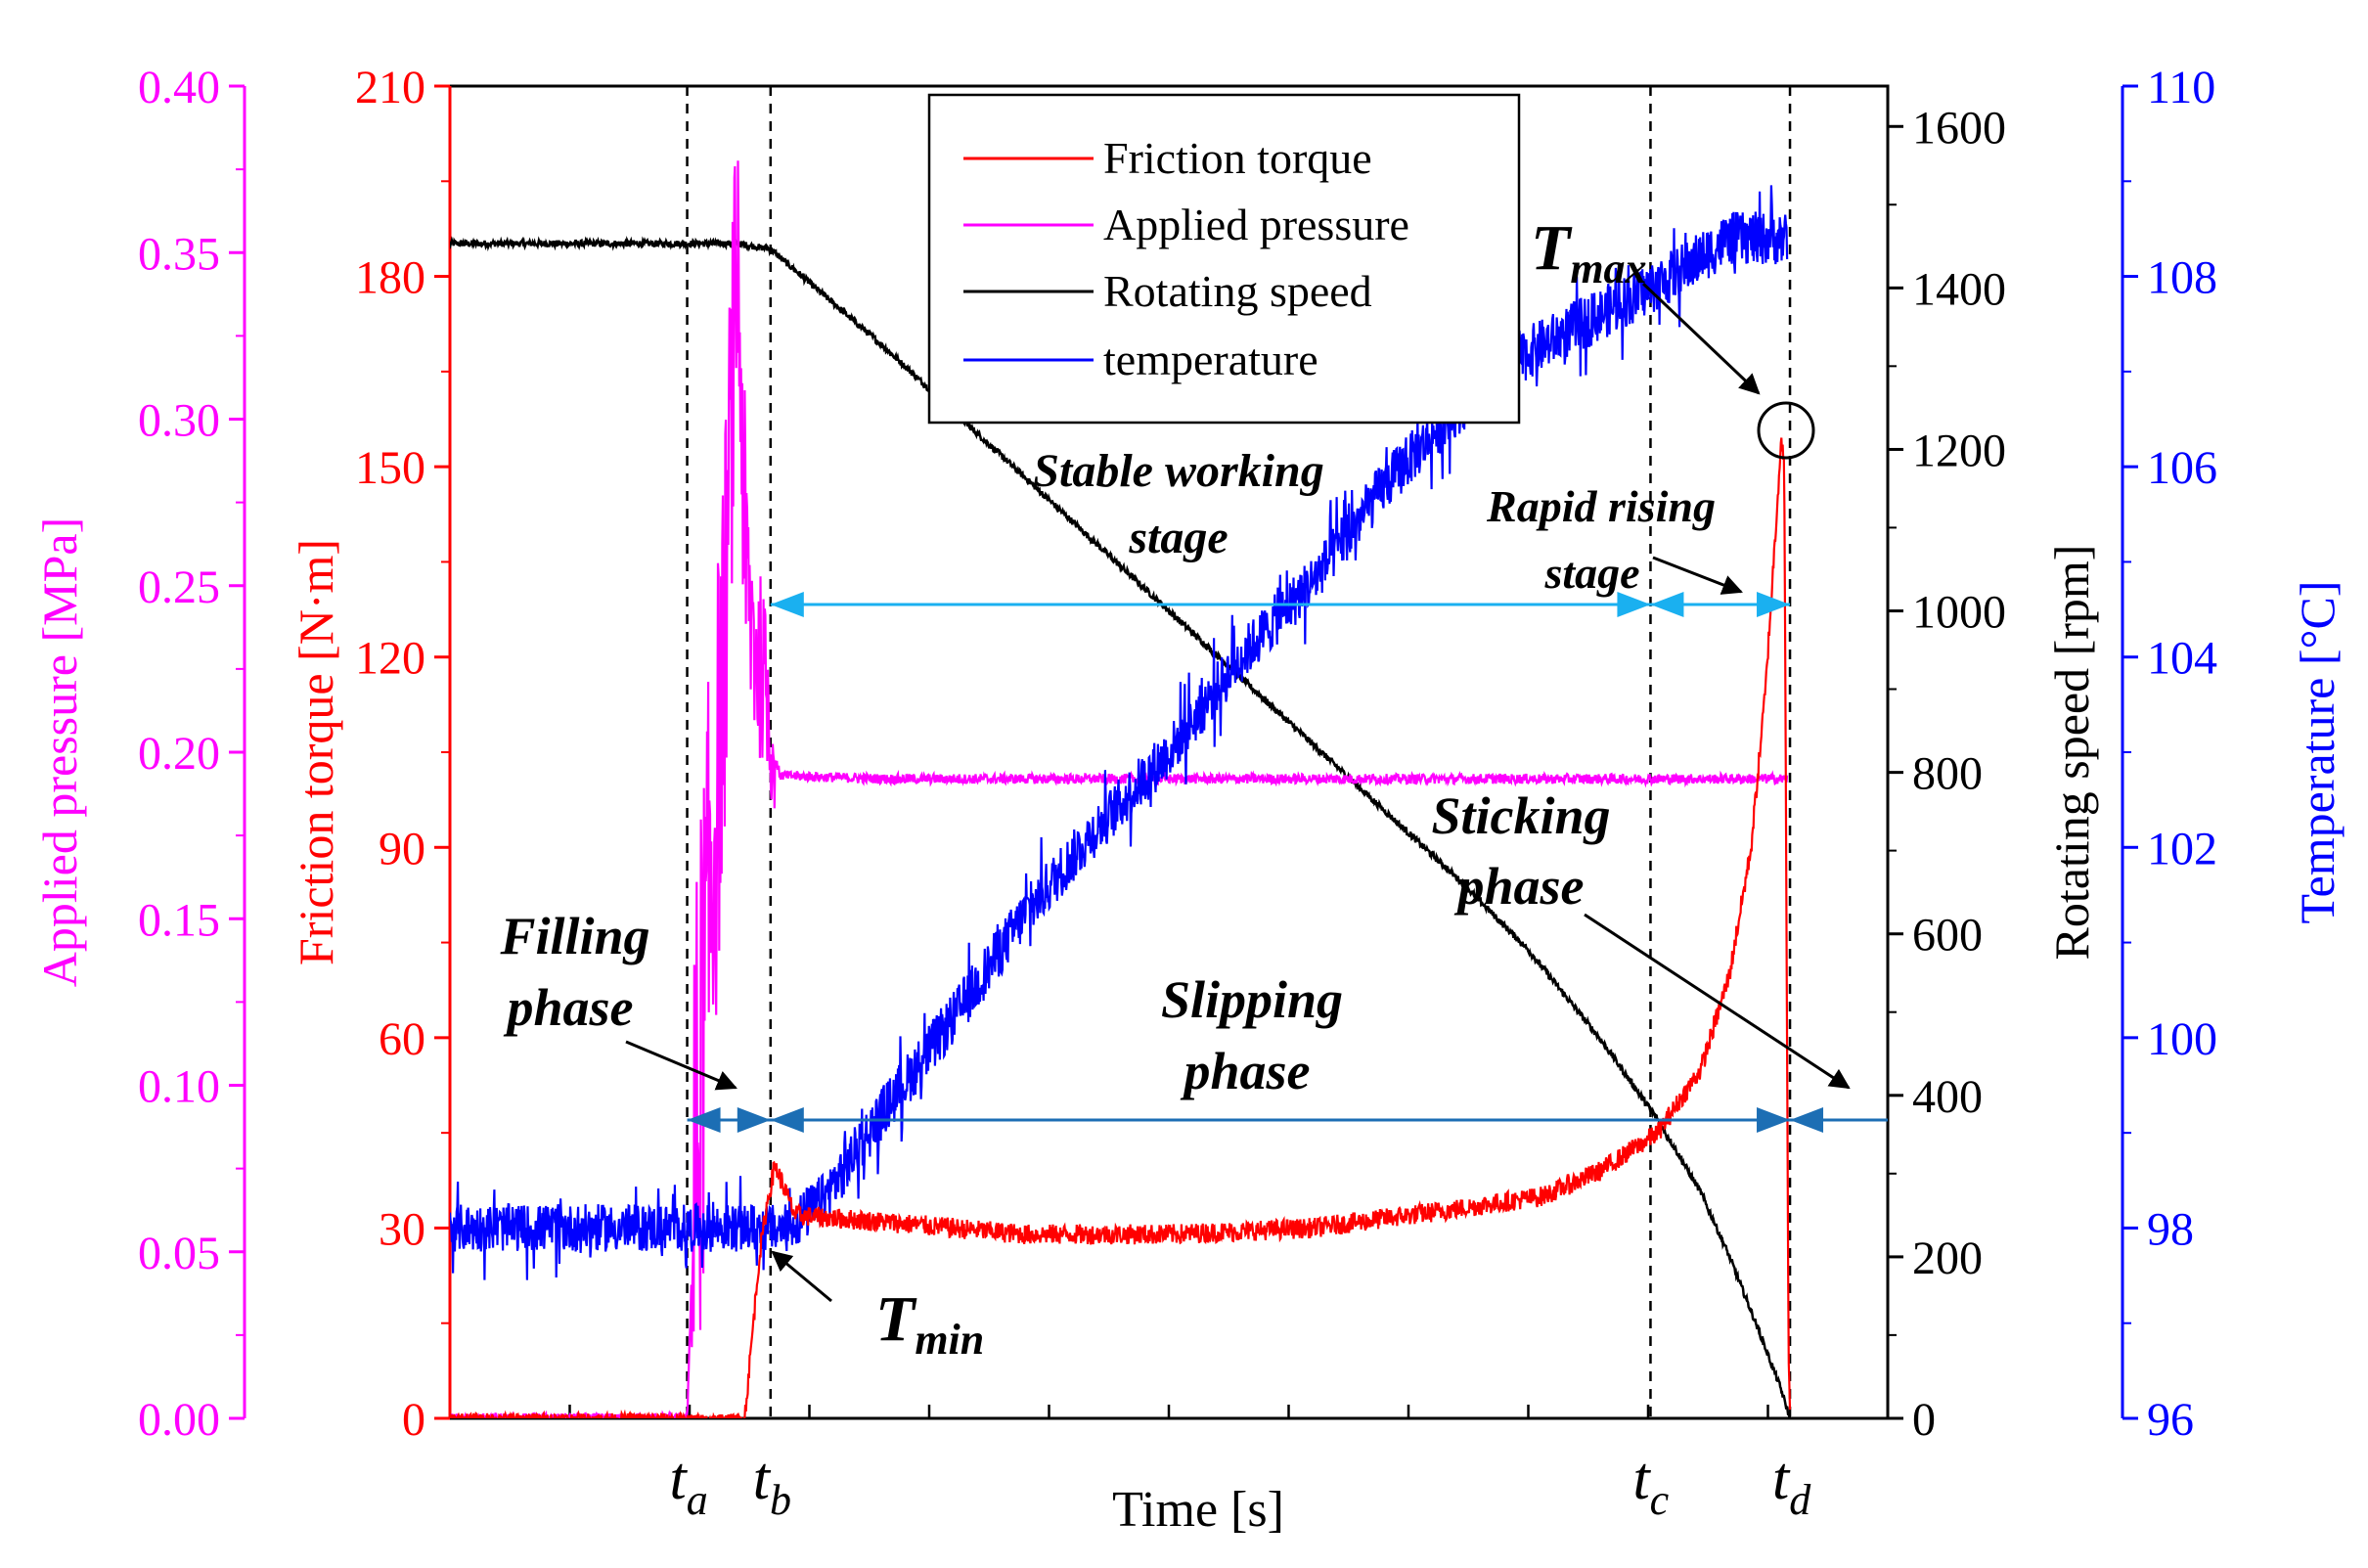 Image resolution: width=2368 pixels, height=1568 pixels. Describe the element at coordinates (390, 87) in the screenshot. I see `torque-tick-label: 210` at that location.